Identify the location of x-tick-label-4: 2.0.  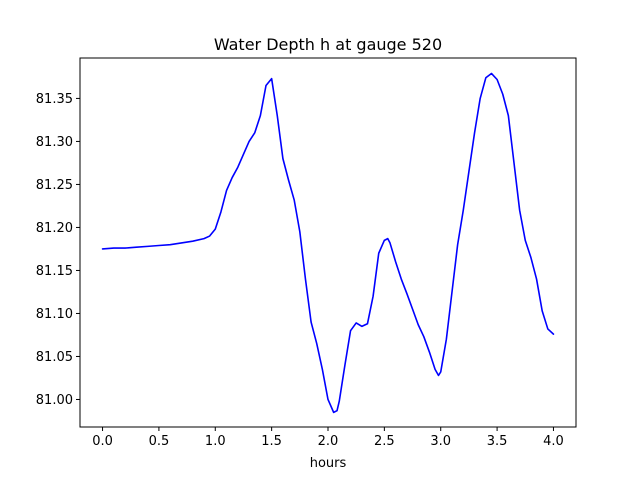
(328, 441).